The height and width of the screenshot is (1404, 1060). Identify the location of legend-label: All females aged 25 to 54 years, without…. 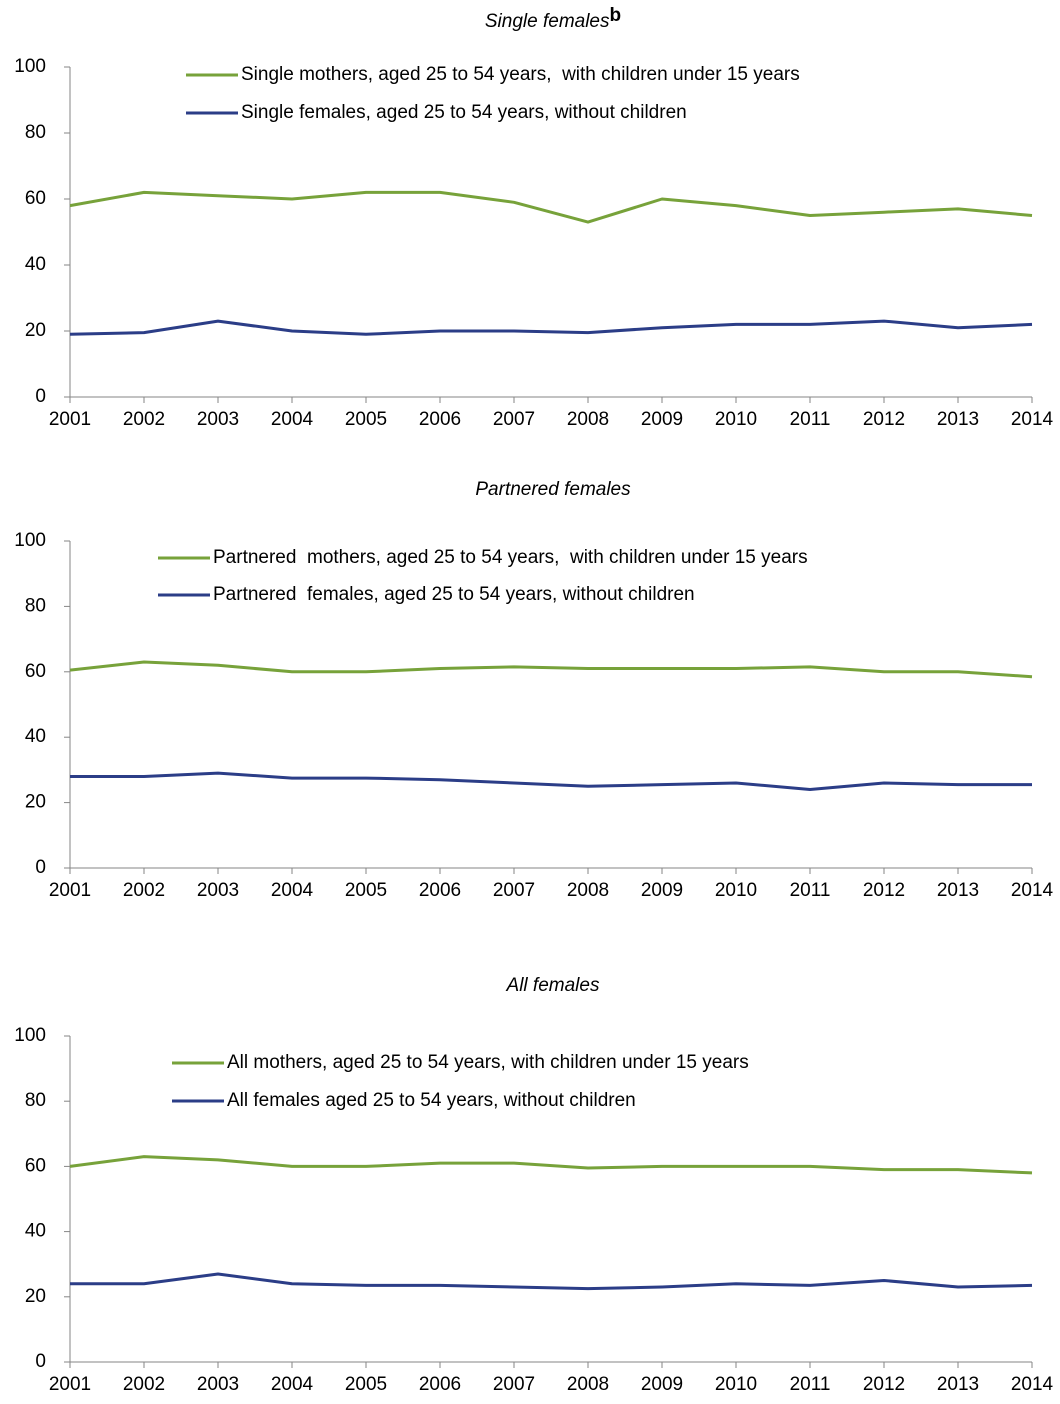
(431, 1100).